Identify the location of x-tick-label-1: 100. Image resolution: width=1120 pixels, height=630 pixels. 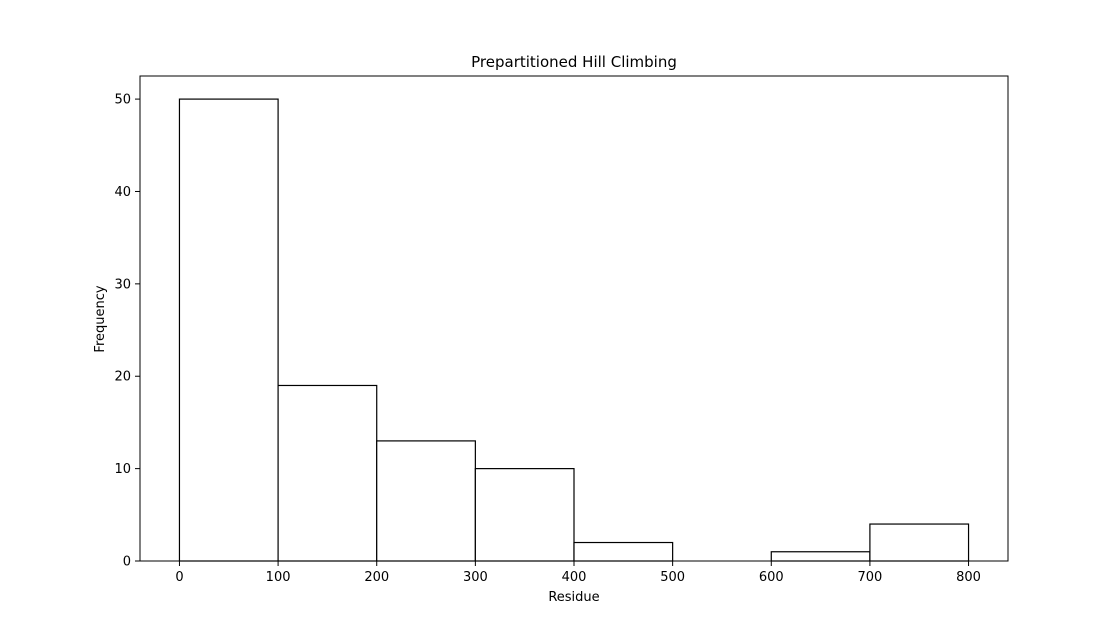
(278, 577).